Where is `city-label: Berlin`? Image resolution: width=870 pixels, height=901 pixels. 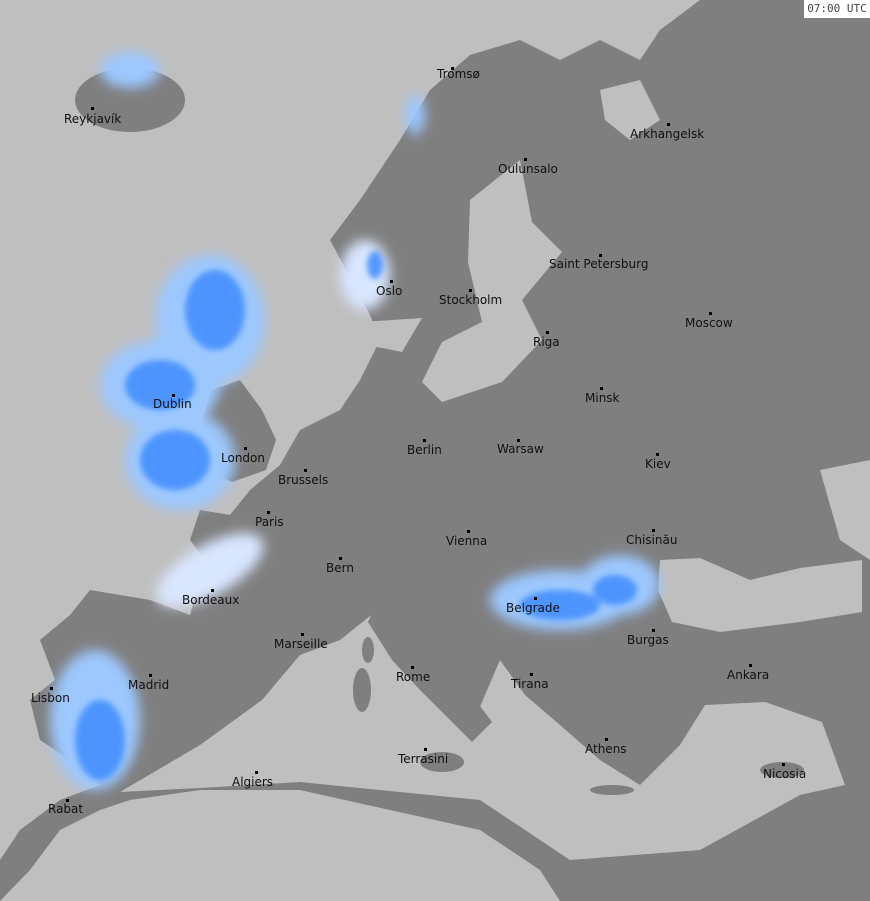
city-label: Berlin is located at coordinates (424, 450).